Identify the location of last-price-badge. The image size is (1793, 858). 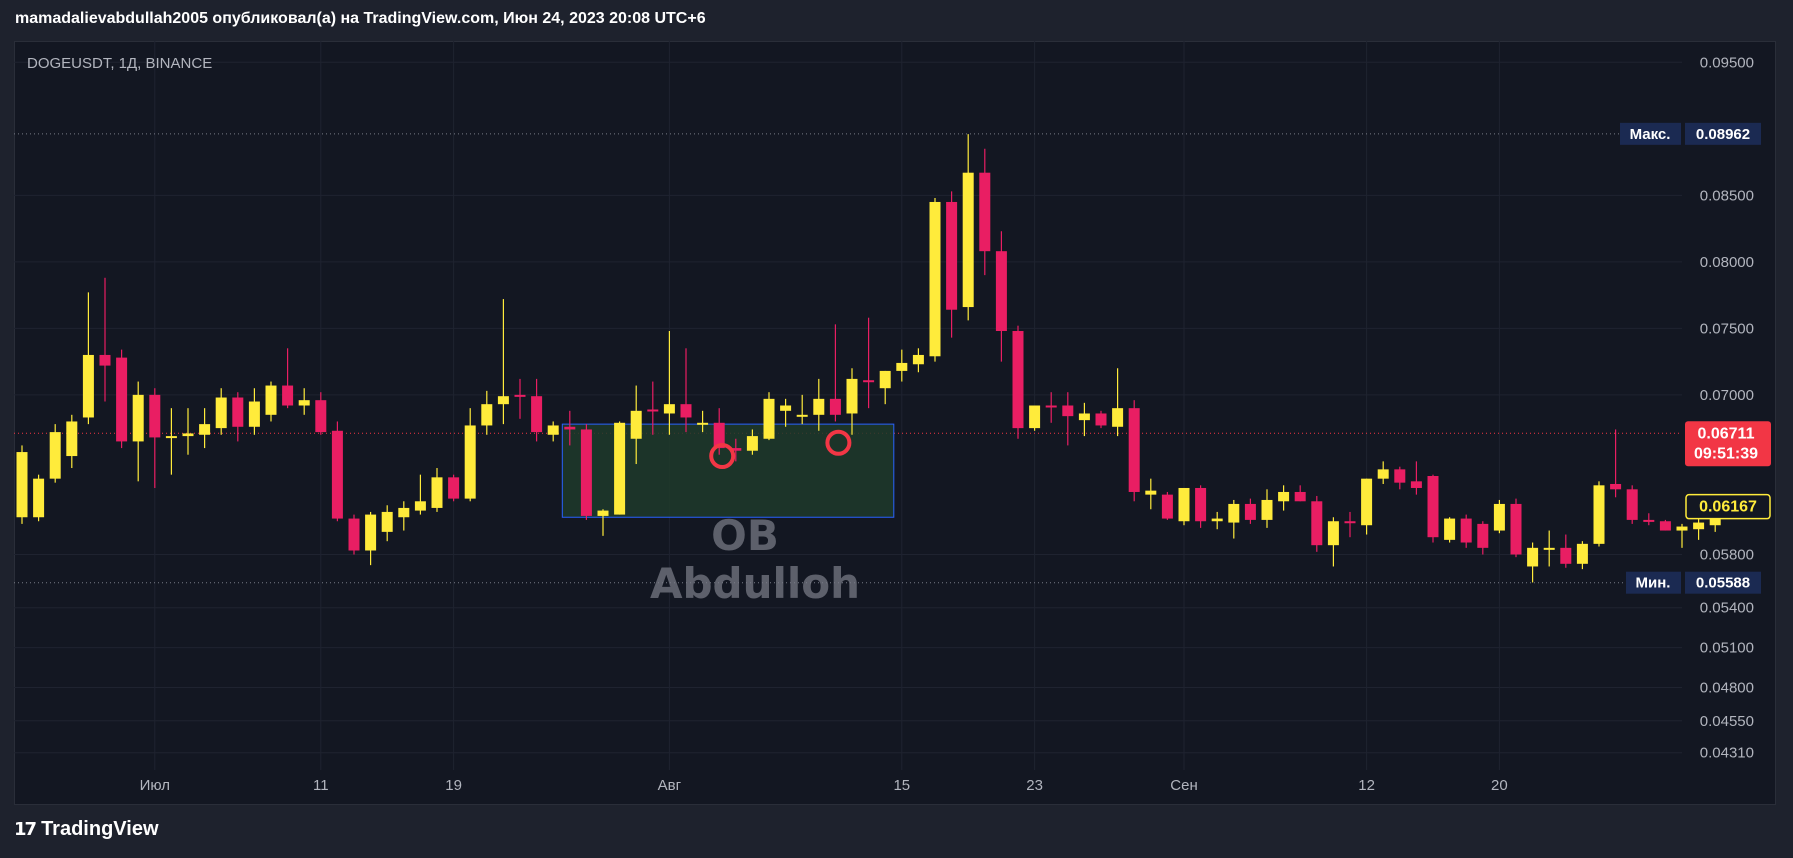
(1728, 506).